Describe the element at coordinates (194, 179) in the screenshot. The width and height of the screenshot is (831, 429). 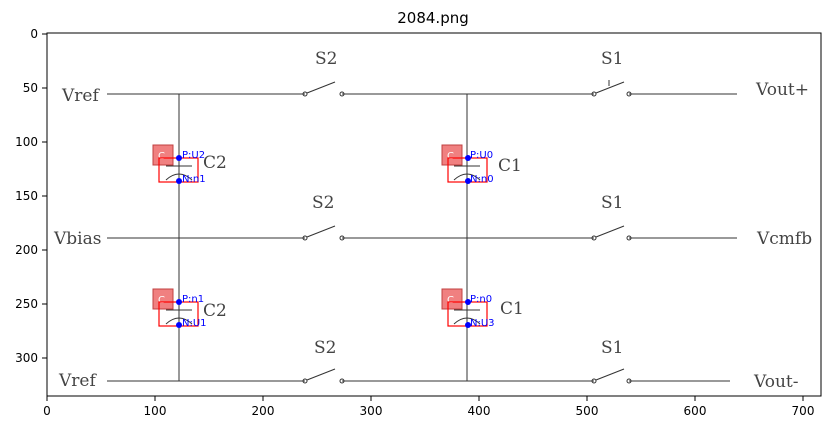
I see `pin-label: N:n1` at that location.